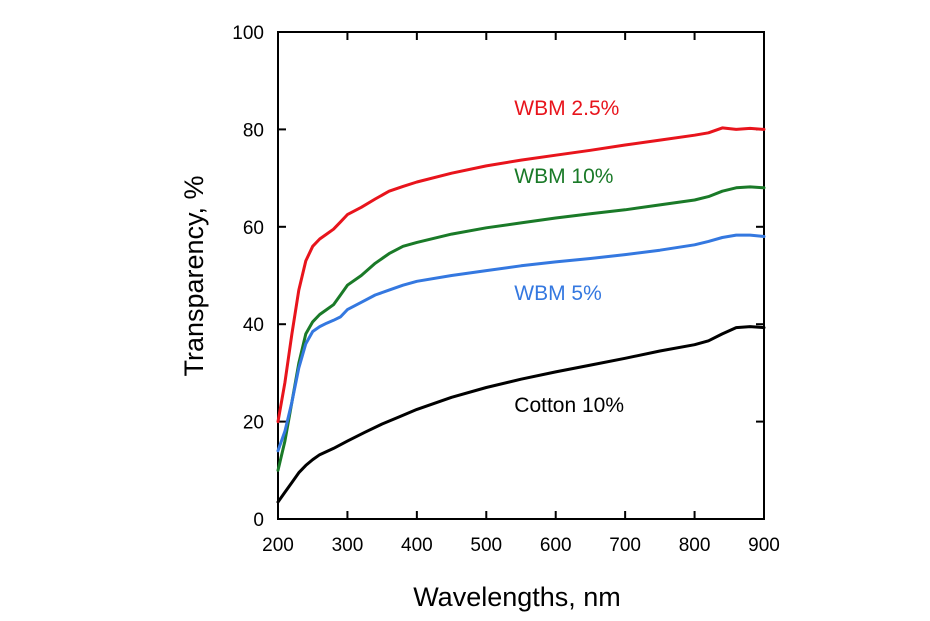 Image resolution: width=930 pixels, height=621 pixels. I want to click on y-tick-label: 100, so click(248, 33).